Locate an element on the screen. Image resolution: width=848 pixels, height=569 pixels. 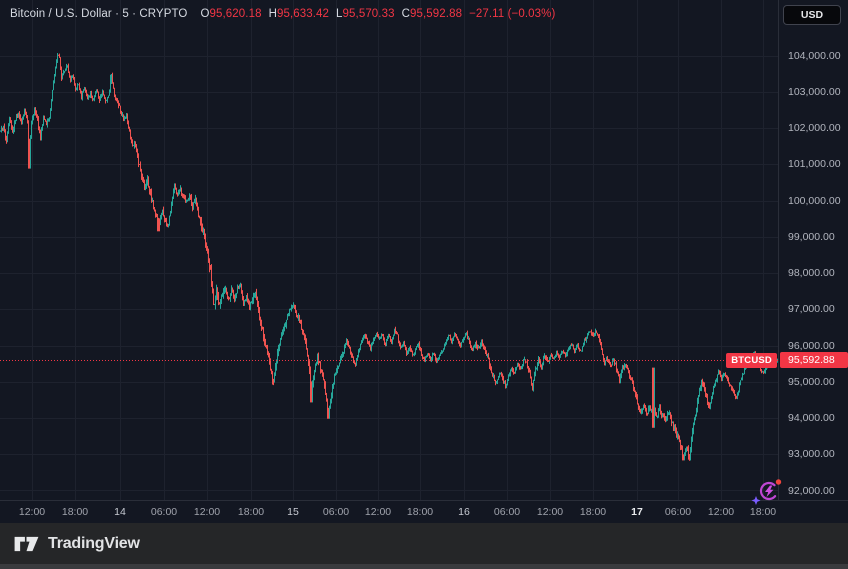
open-value: 95,620.18 is located at coordinates (235, 14).